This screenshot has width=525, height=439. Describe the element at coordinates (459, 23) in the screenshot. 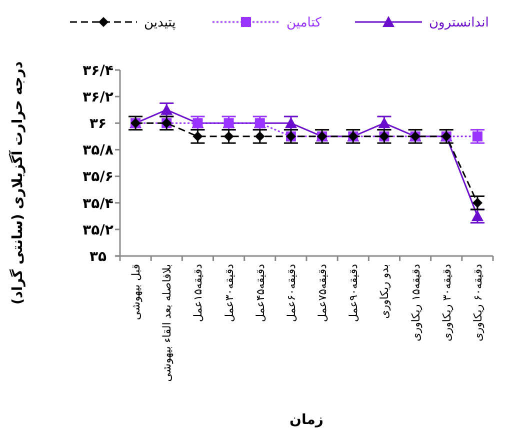

I see `text: اندانسترون` at that location.